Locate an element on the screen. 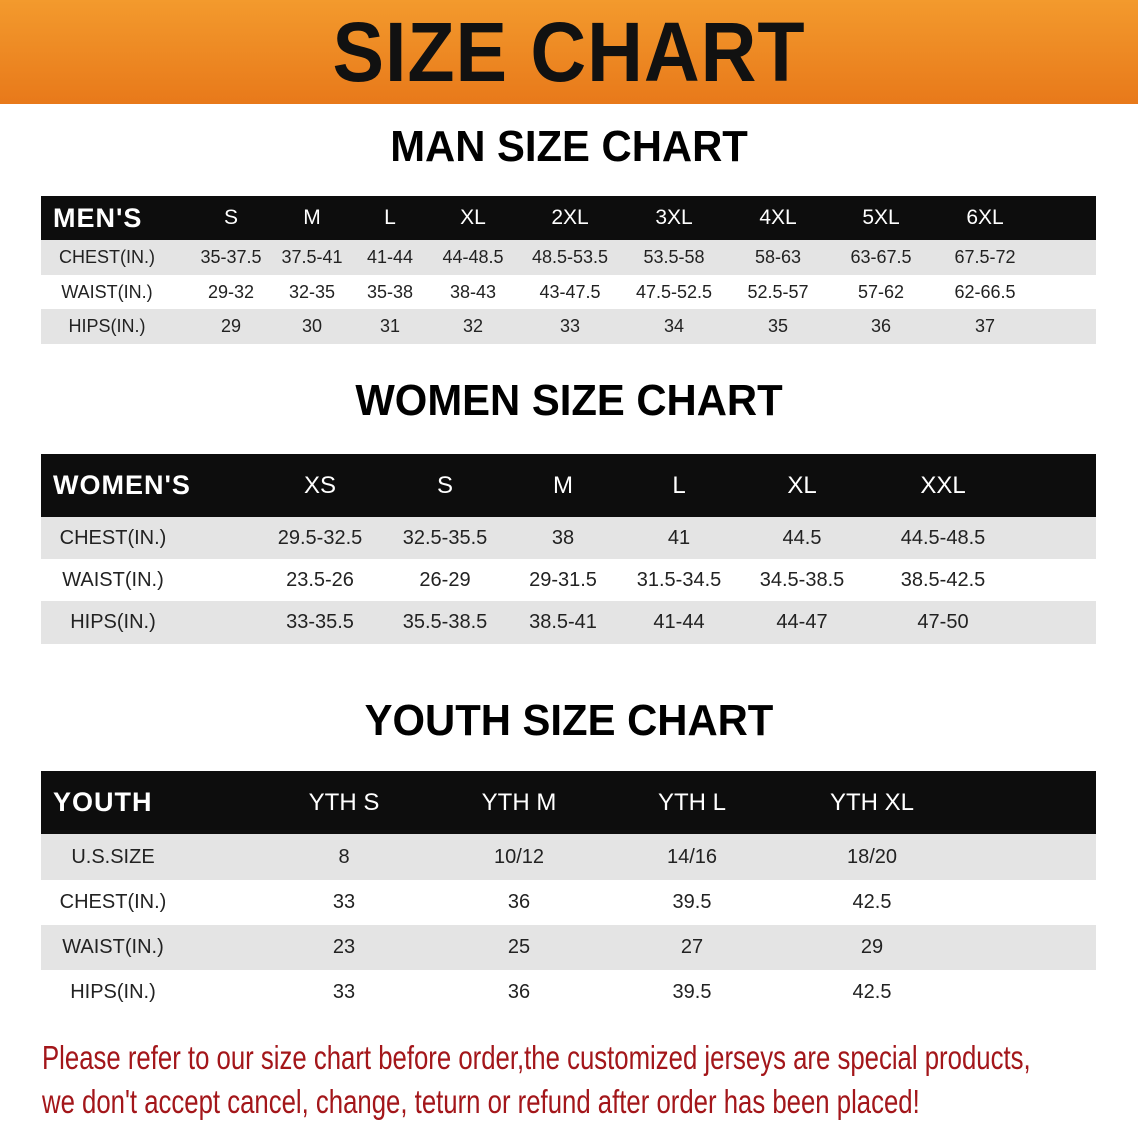 The image size is (1138, 1132). measurement-value: 23.5-26 is located at coordinates (320, 579).